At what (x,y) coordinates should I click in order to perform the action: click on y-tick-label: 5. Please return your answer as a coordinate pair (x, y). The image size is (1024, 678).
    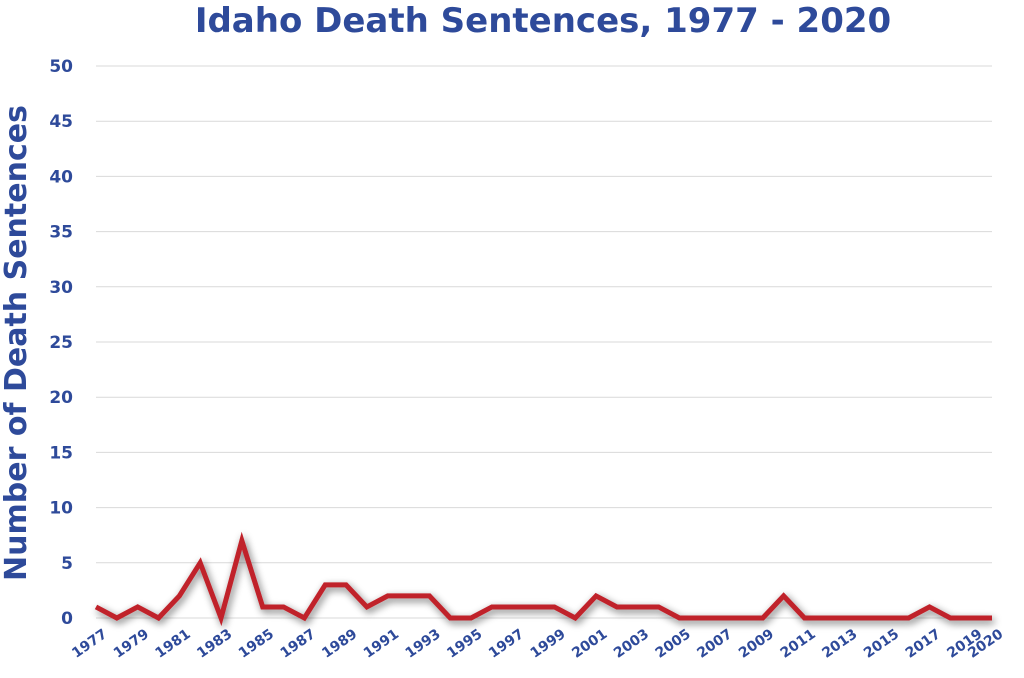
    Looking at the image, I should click on (67, 564).